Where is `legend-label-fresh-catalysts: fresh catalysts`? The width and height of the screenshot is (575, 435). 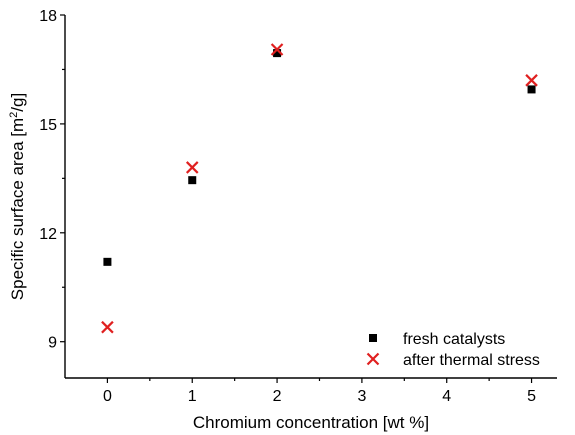 legend-label-fresh-catalysts: fresh catalysts is located at coordinates (454, 339).